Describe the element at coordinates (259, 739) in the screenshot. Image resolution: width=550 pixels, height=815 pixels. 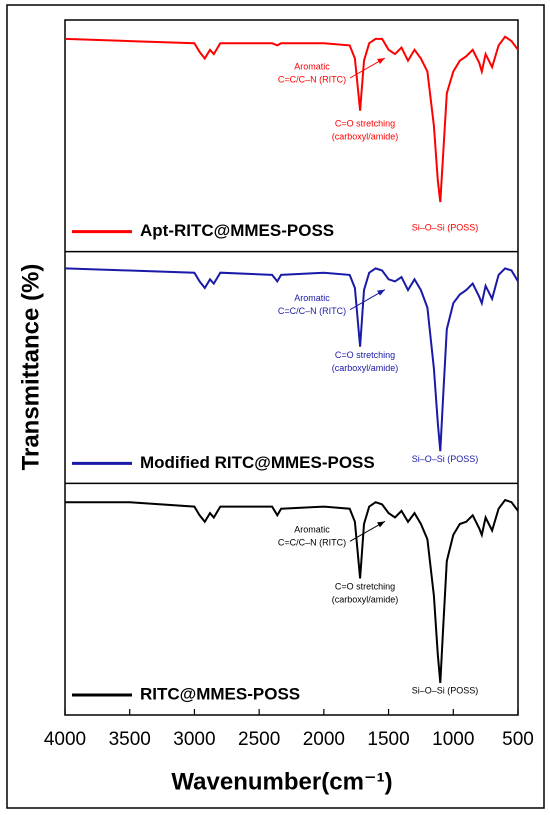
I see `x-tick-label: 2500` at that location.